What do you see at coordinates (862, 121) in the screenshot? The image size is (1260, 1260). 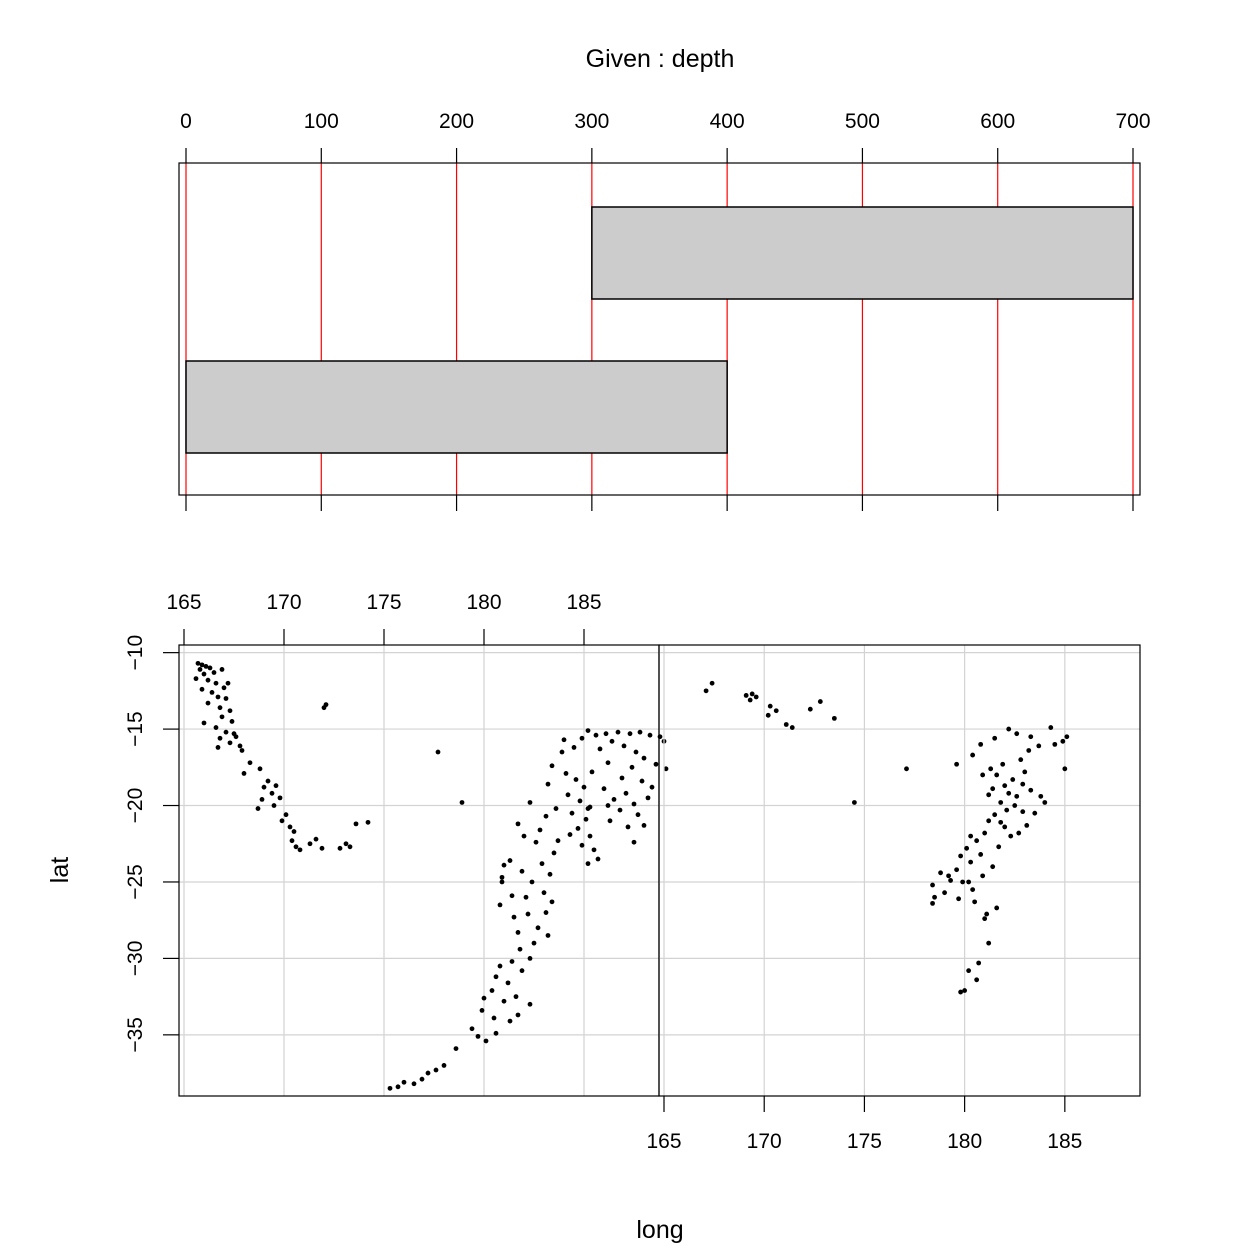 I see `given-tick-label: 500` at bounding box center [862, 121].